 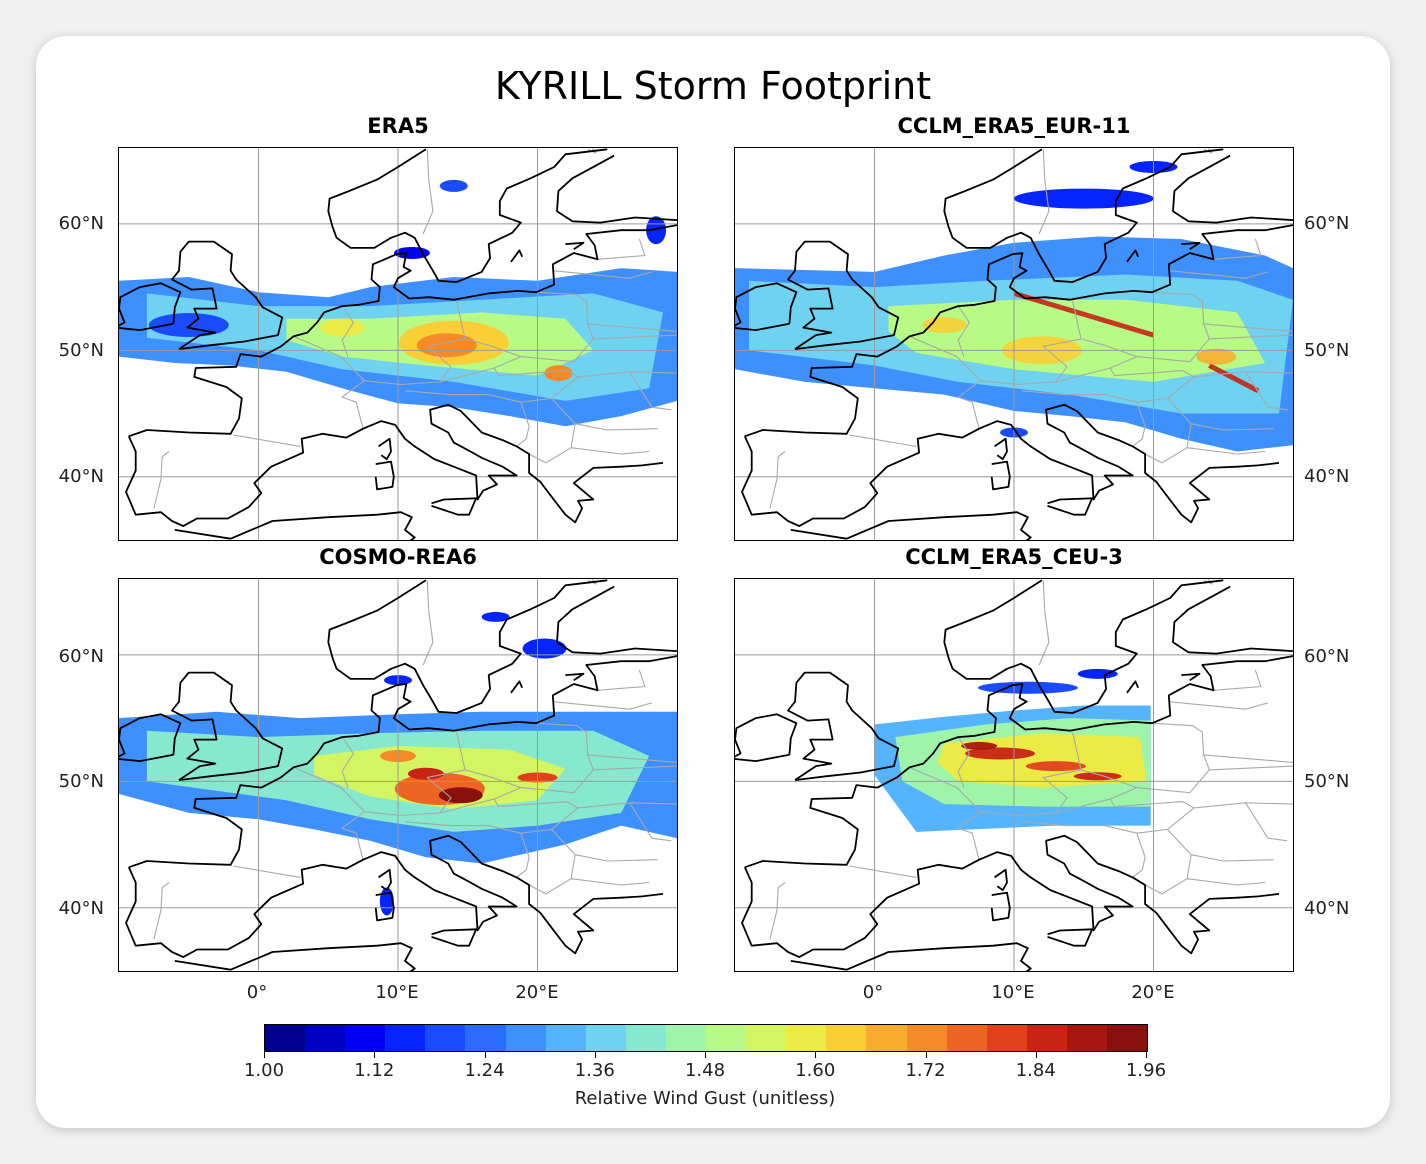 What do you see at coordinates (713, 86) in the screenshot?
I see `figure-title: KYRILL Storm Footprint` at bounding box center [713, 86].